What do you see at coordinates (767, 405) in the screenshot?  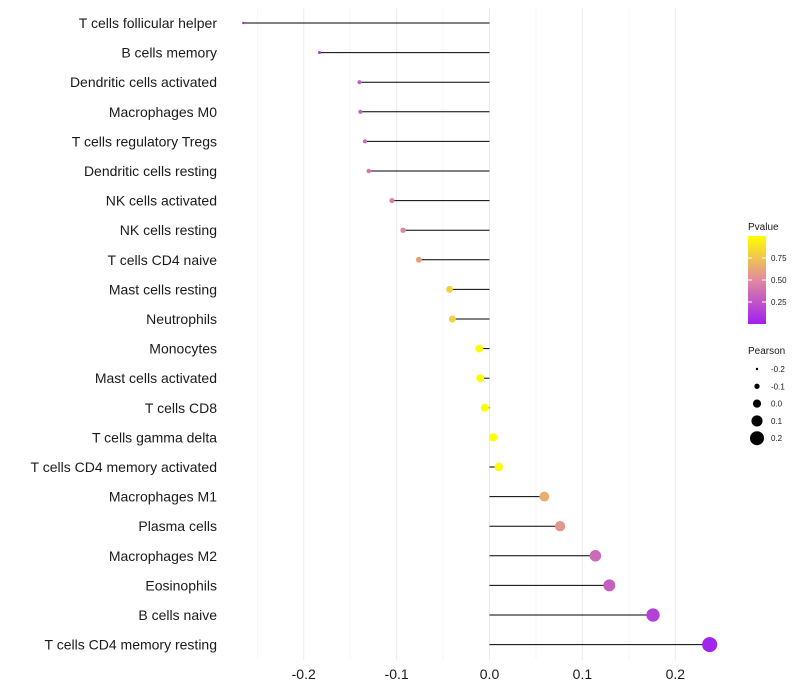 I see `size-legend-items: -0.2 -0.1 0.0 0.1 0.2` at bounding box center [767, 405].